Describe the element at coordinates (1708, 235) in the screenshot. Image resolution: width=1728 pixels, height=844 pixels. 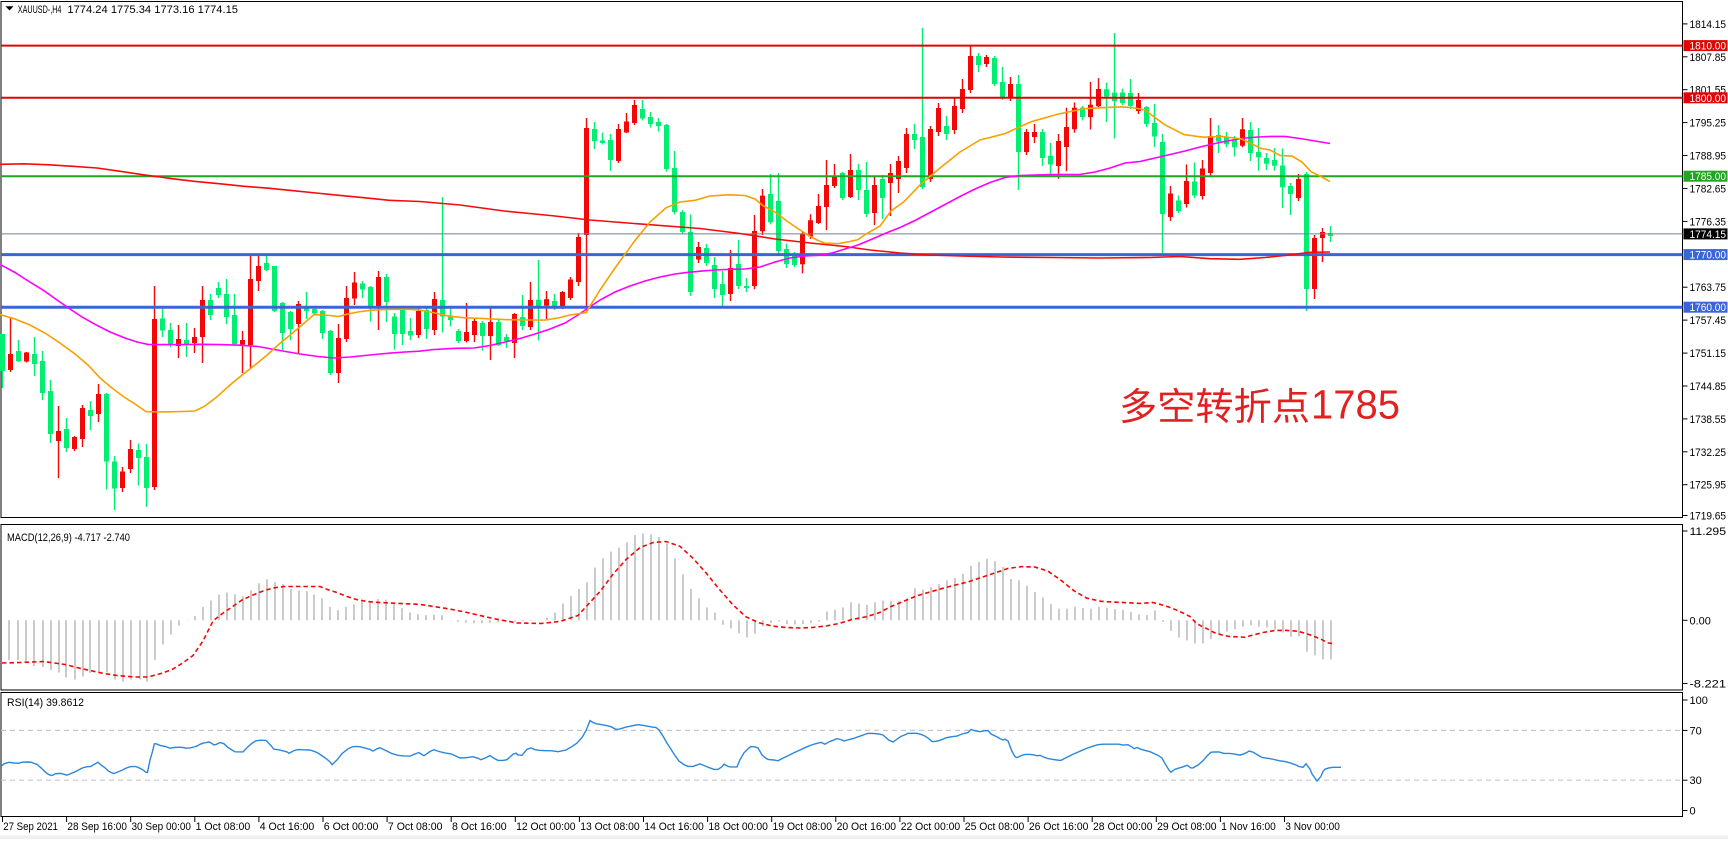
I see `svg-text: 1774.15` at that location.